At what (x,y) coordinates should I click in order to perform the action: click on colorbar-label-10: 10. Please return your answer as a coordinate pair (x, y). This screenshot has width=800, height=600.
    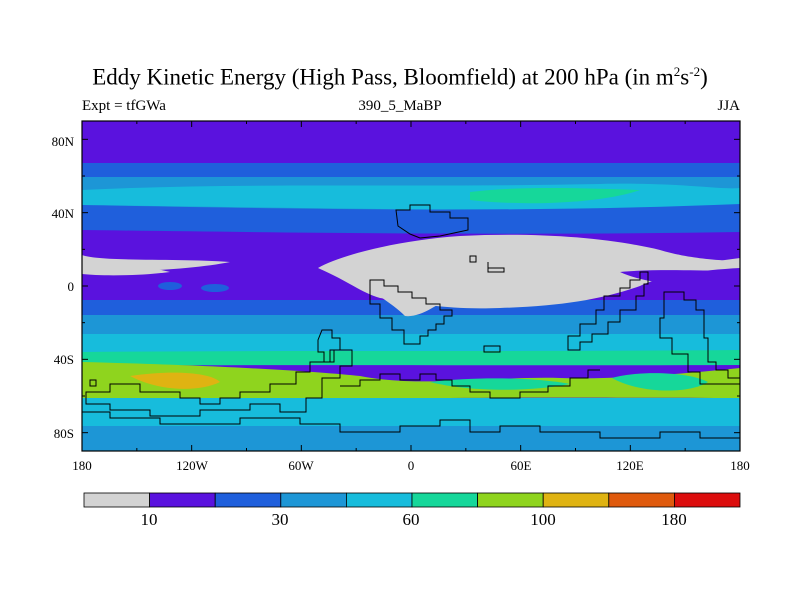
    Looking at the image, I should click on (149, 519).